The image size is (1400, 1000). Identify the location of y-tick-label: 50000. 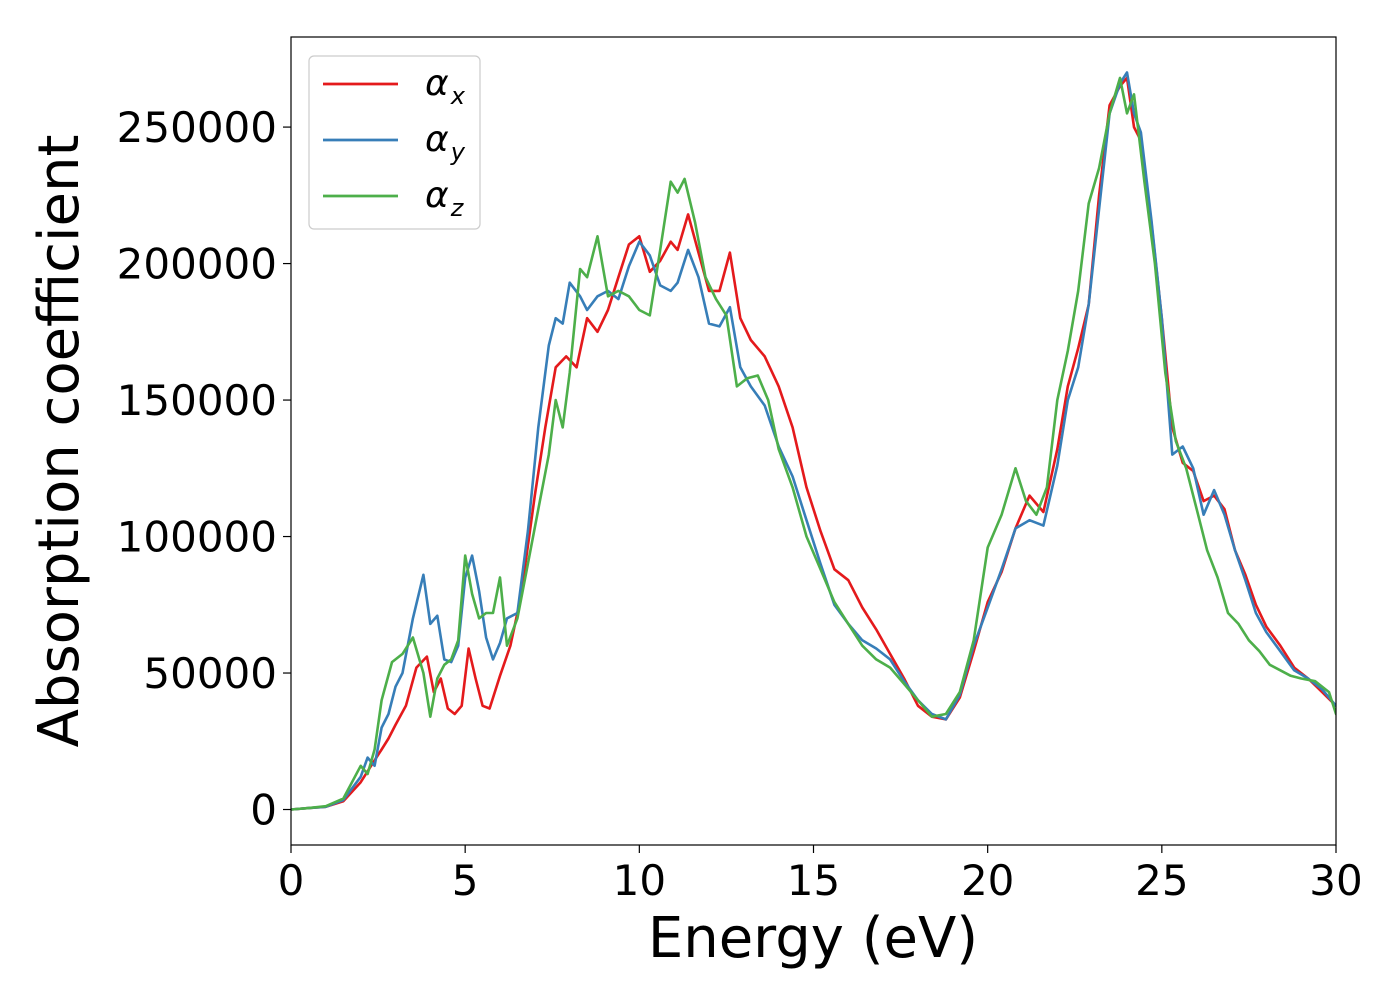
(210, 673).